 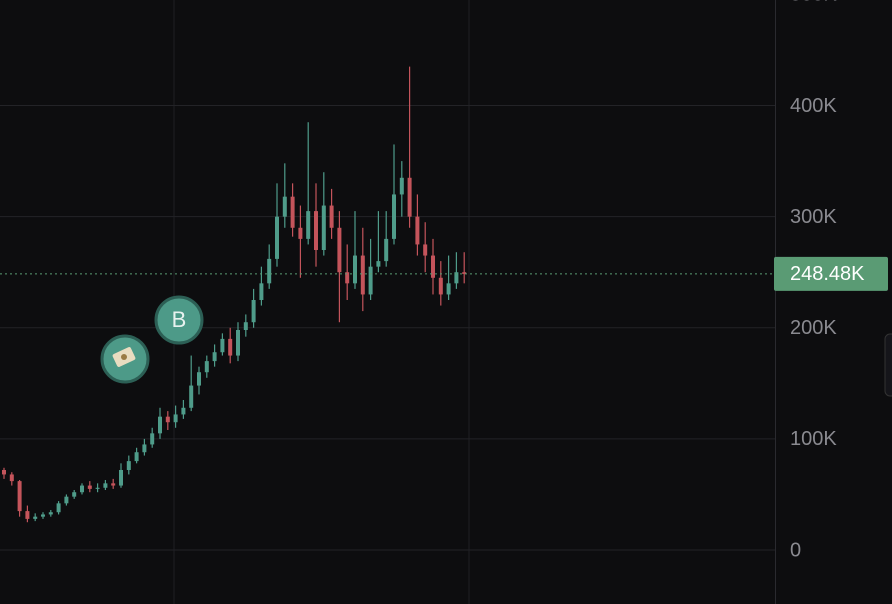 What do you see at coordinates (813, 328) in the screenshot?
I see `y-tick-label: 200K` at bounding box center [813, 328].